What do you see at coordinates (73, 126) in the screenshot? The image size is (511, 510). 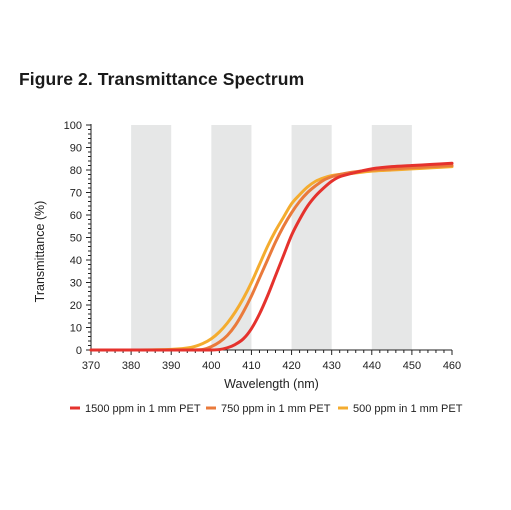 I see `y-tick-label: 100` at bounding box center [73, 126].